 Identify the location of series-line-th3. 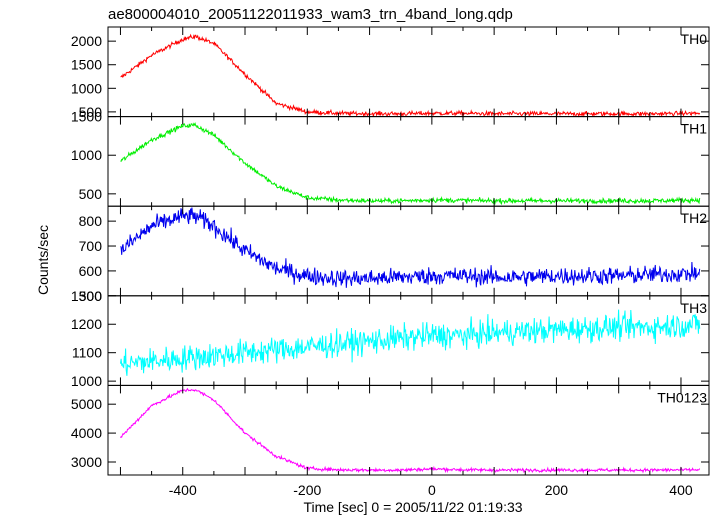
(410, 342).